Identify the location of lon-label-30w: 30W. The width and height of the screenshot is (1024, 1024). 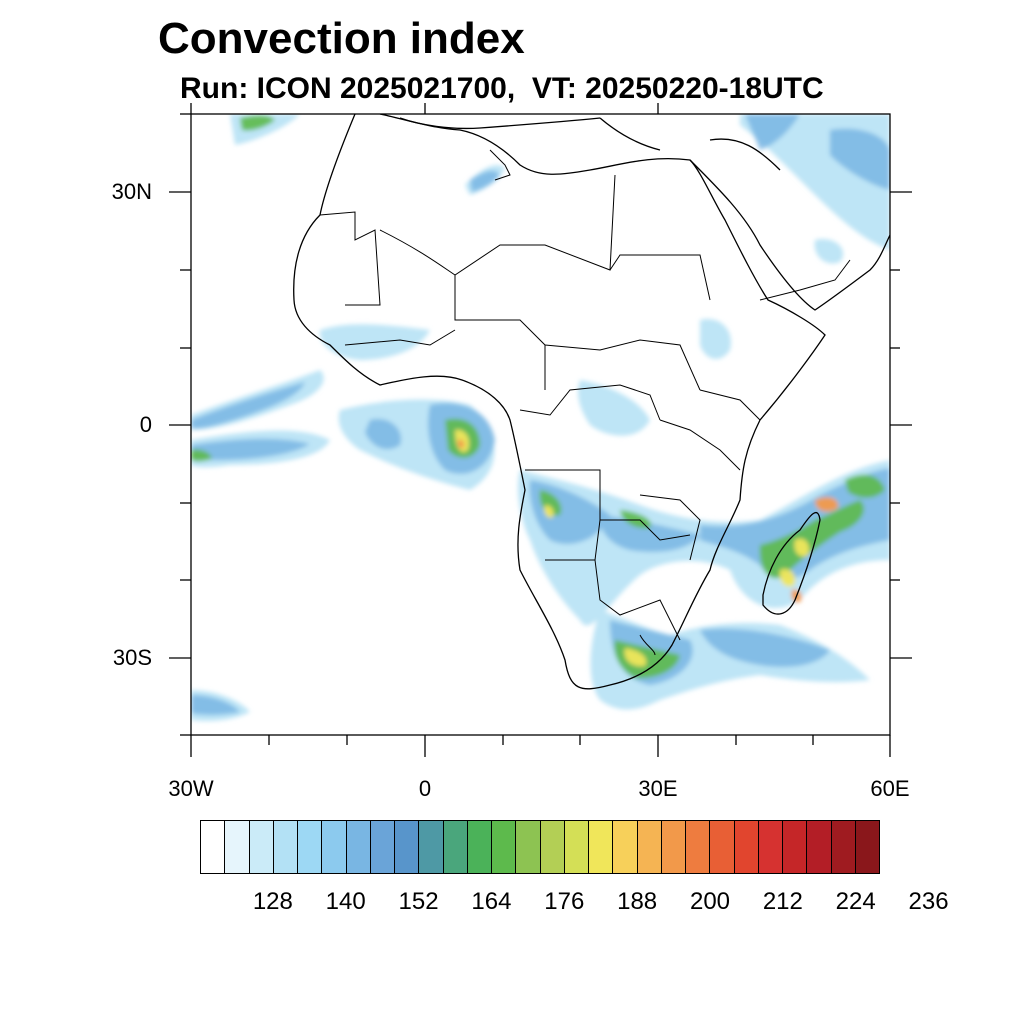
(191, 788).